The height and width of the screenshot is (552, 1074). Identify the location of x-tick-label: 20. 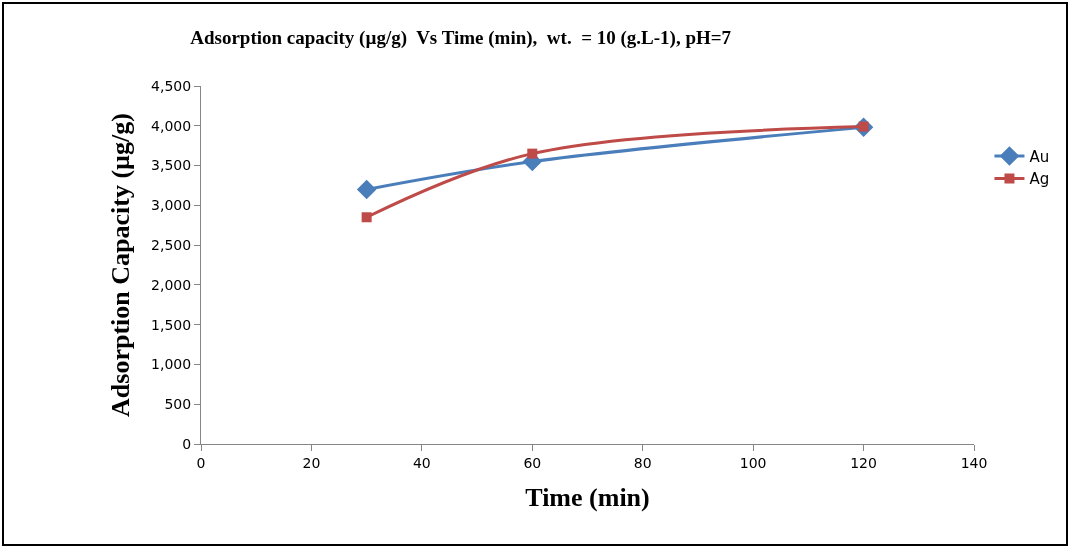
(311, 462).